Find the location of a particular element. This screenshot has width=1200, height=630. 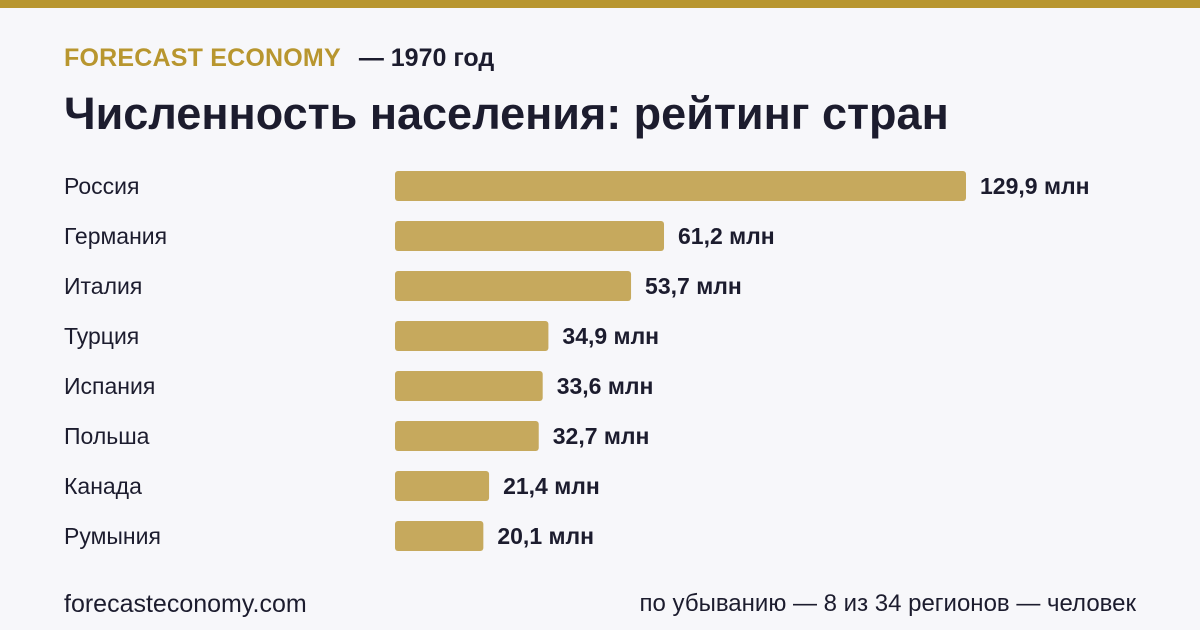

category-label: Италия is located at coordinates (103, 286).